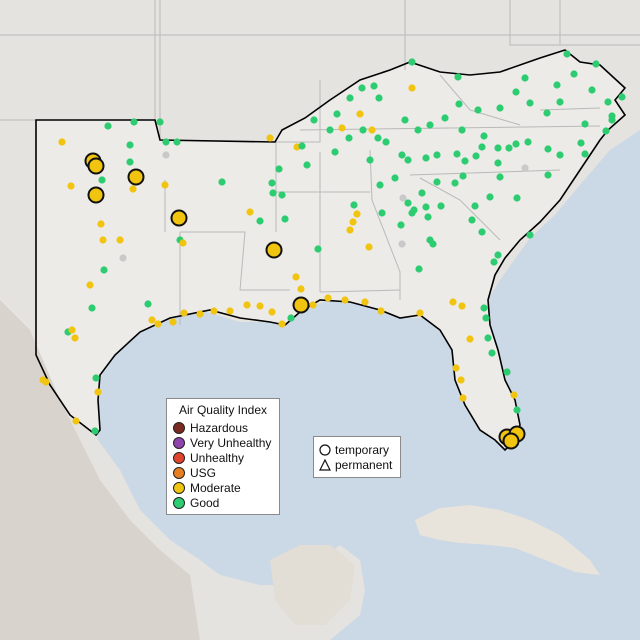 This screenshot has width=640, height=640. I want to click on legend-label-moderate: Moderate, so click(215, 488).